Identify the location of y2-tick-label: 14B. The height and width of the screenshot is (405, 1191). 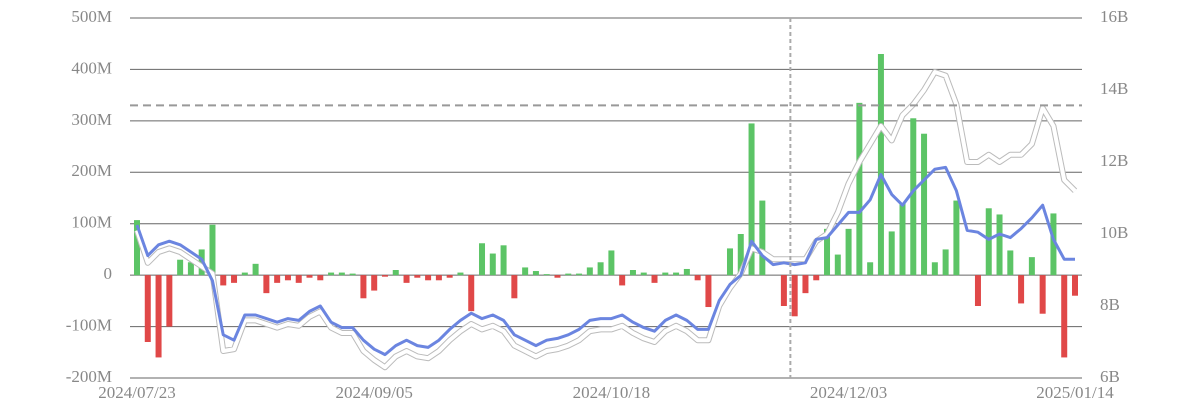
(1114, 88).